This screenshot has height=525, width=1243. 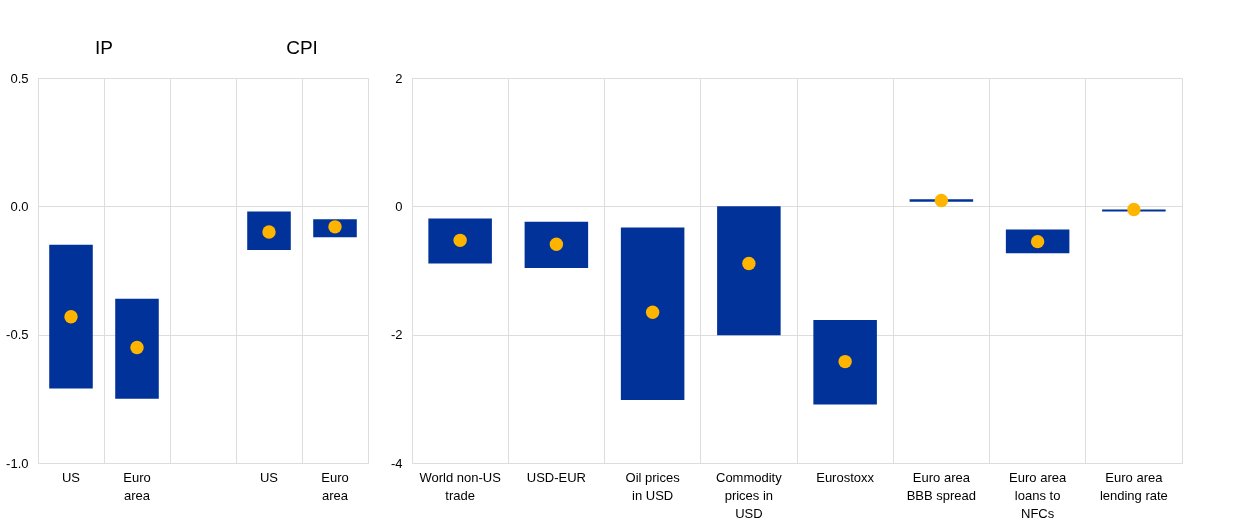 What do you see at coordinates (845, 477) in the screenshot?
I see `x-tick-label: Eurostoxx` at bounding box center [845, 477].